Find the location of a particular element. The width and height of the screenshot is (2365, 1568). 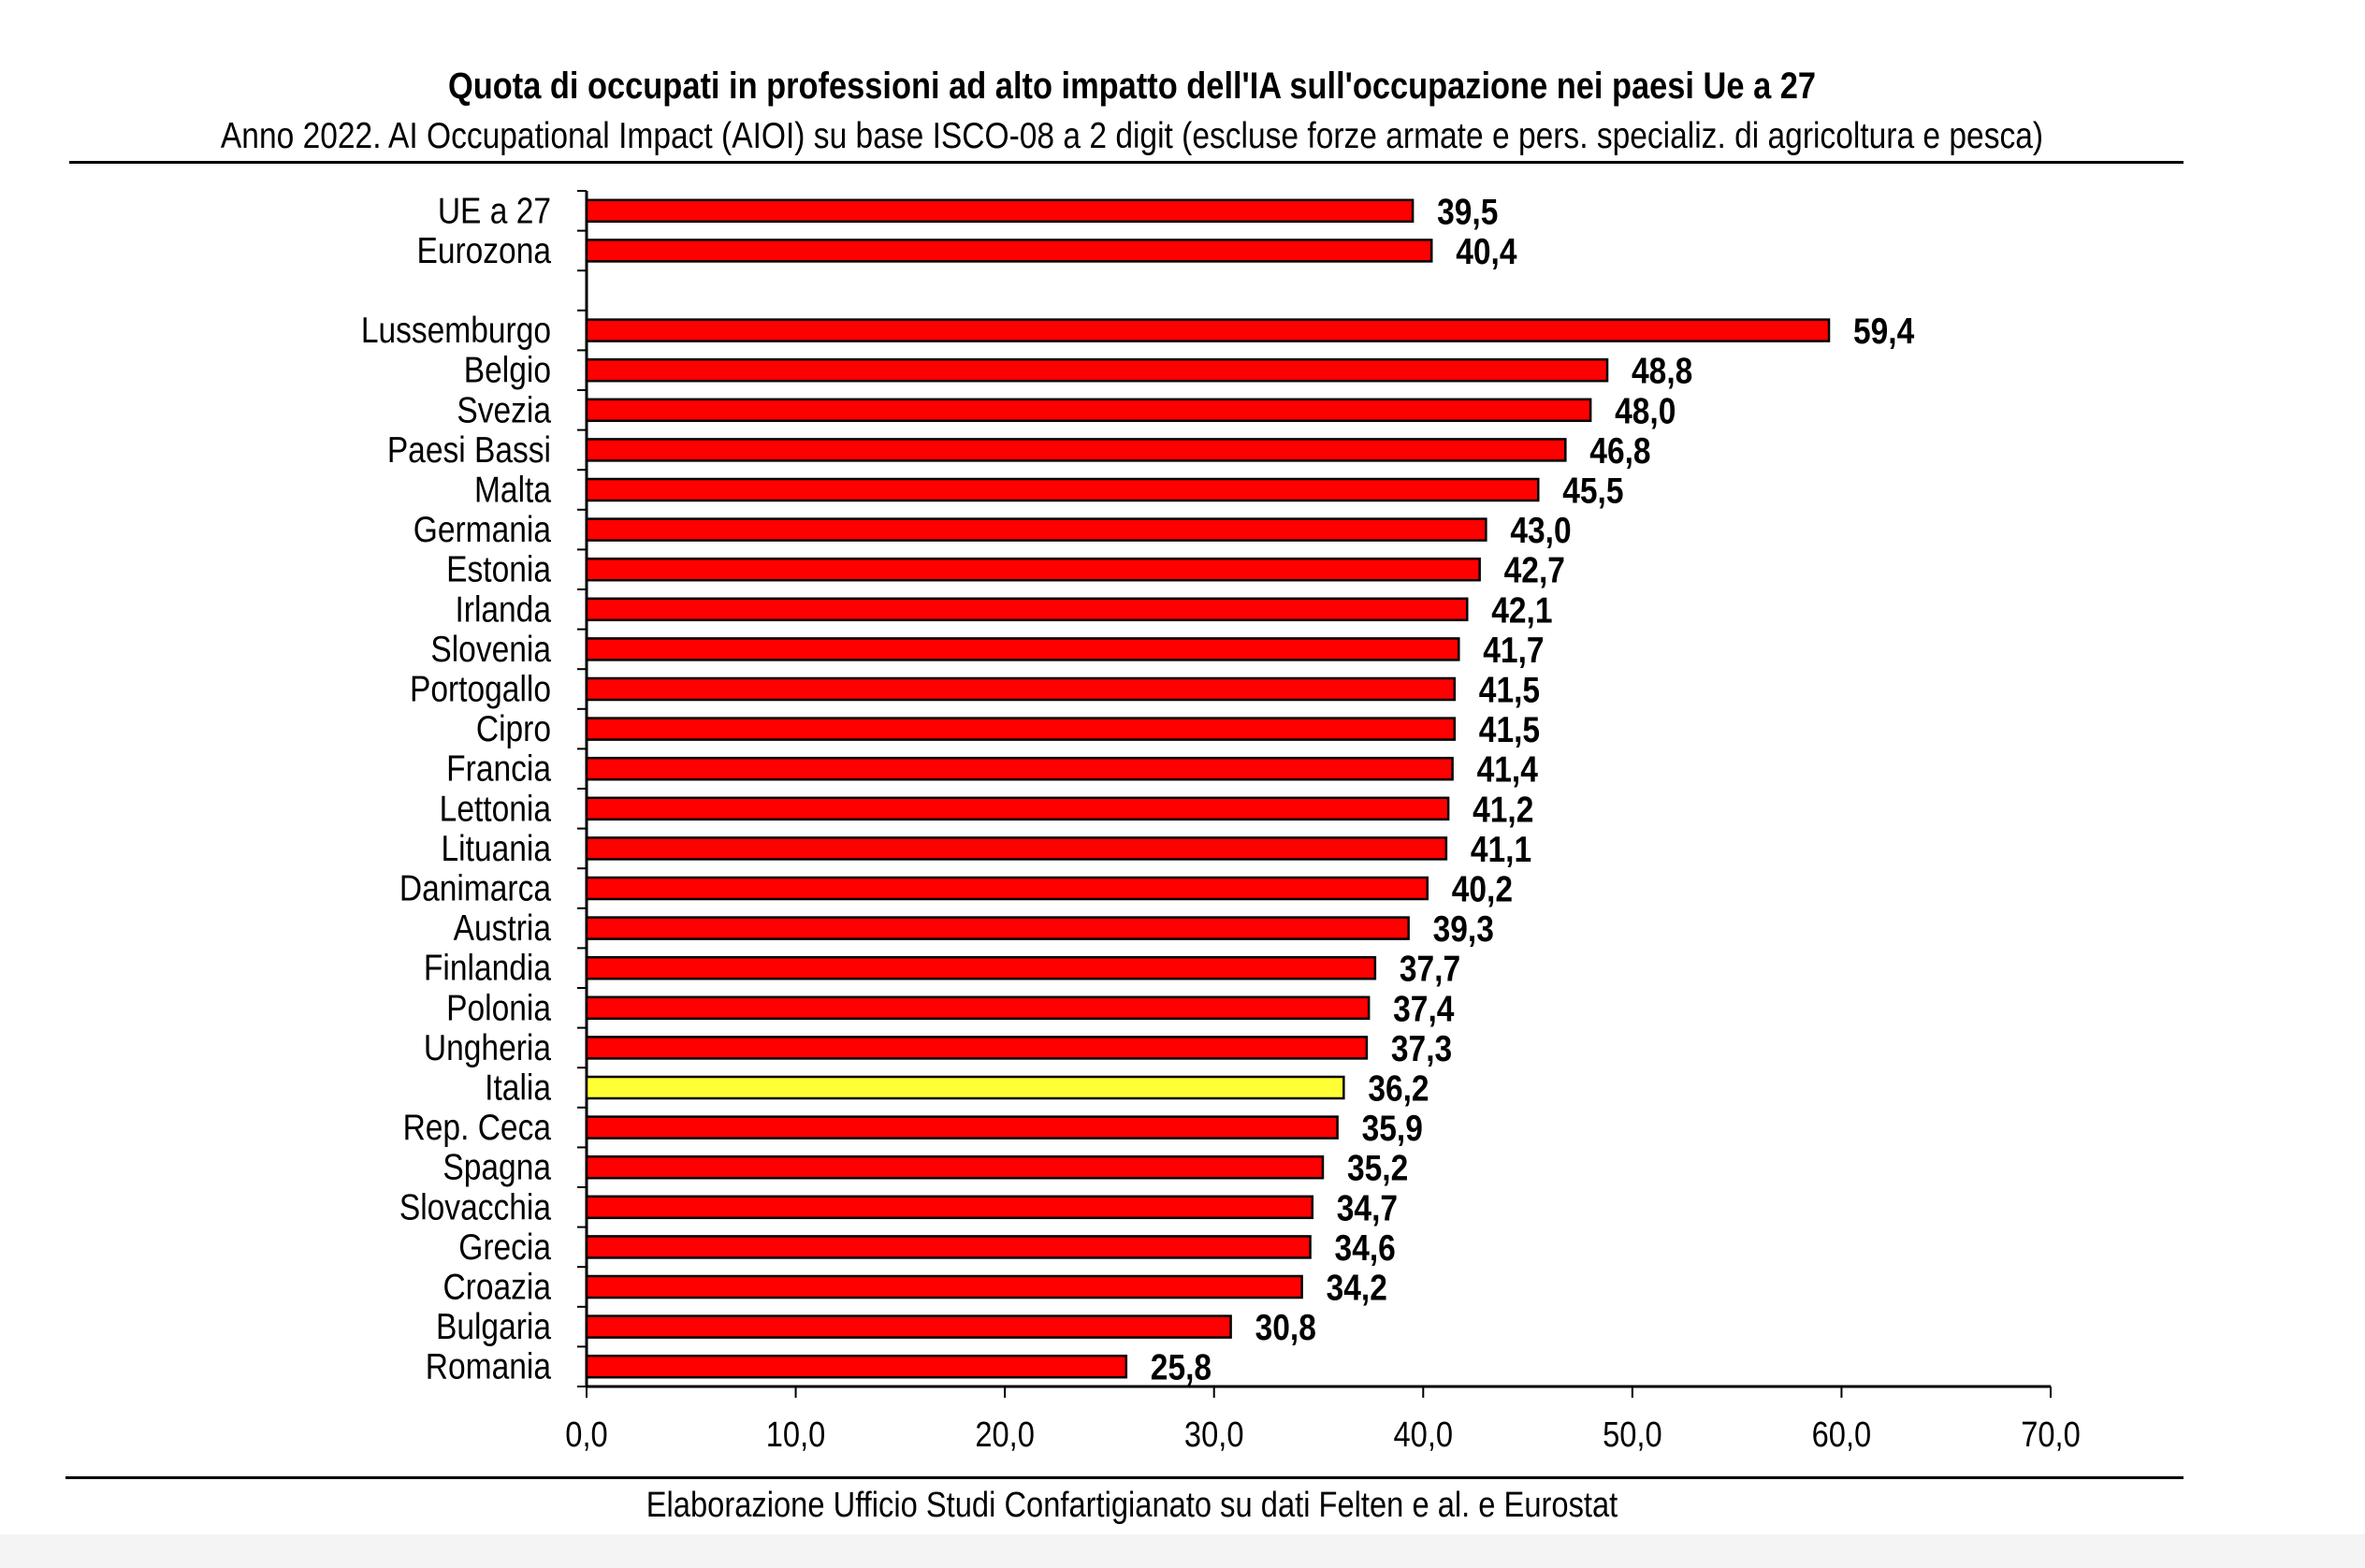

category-label: Slovenia is located at coordinates (490, 650).